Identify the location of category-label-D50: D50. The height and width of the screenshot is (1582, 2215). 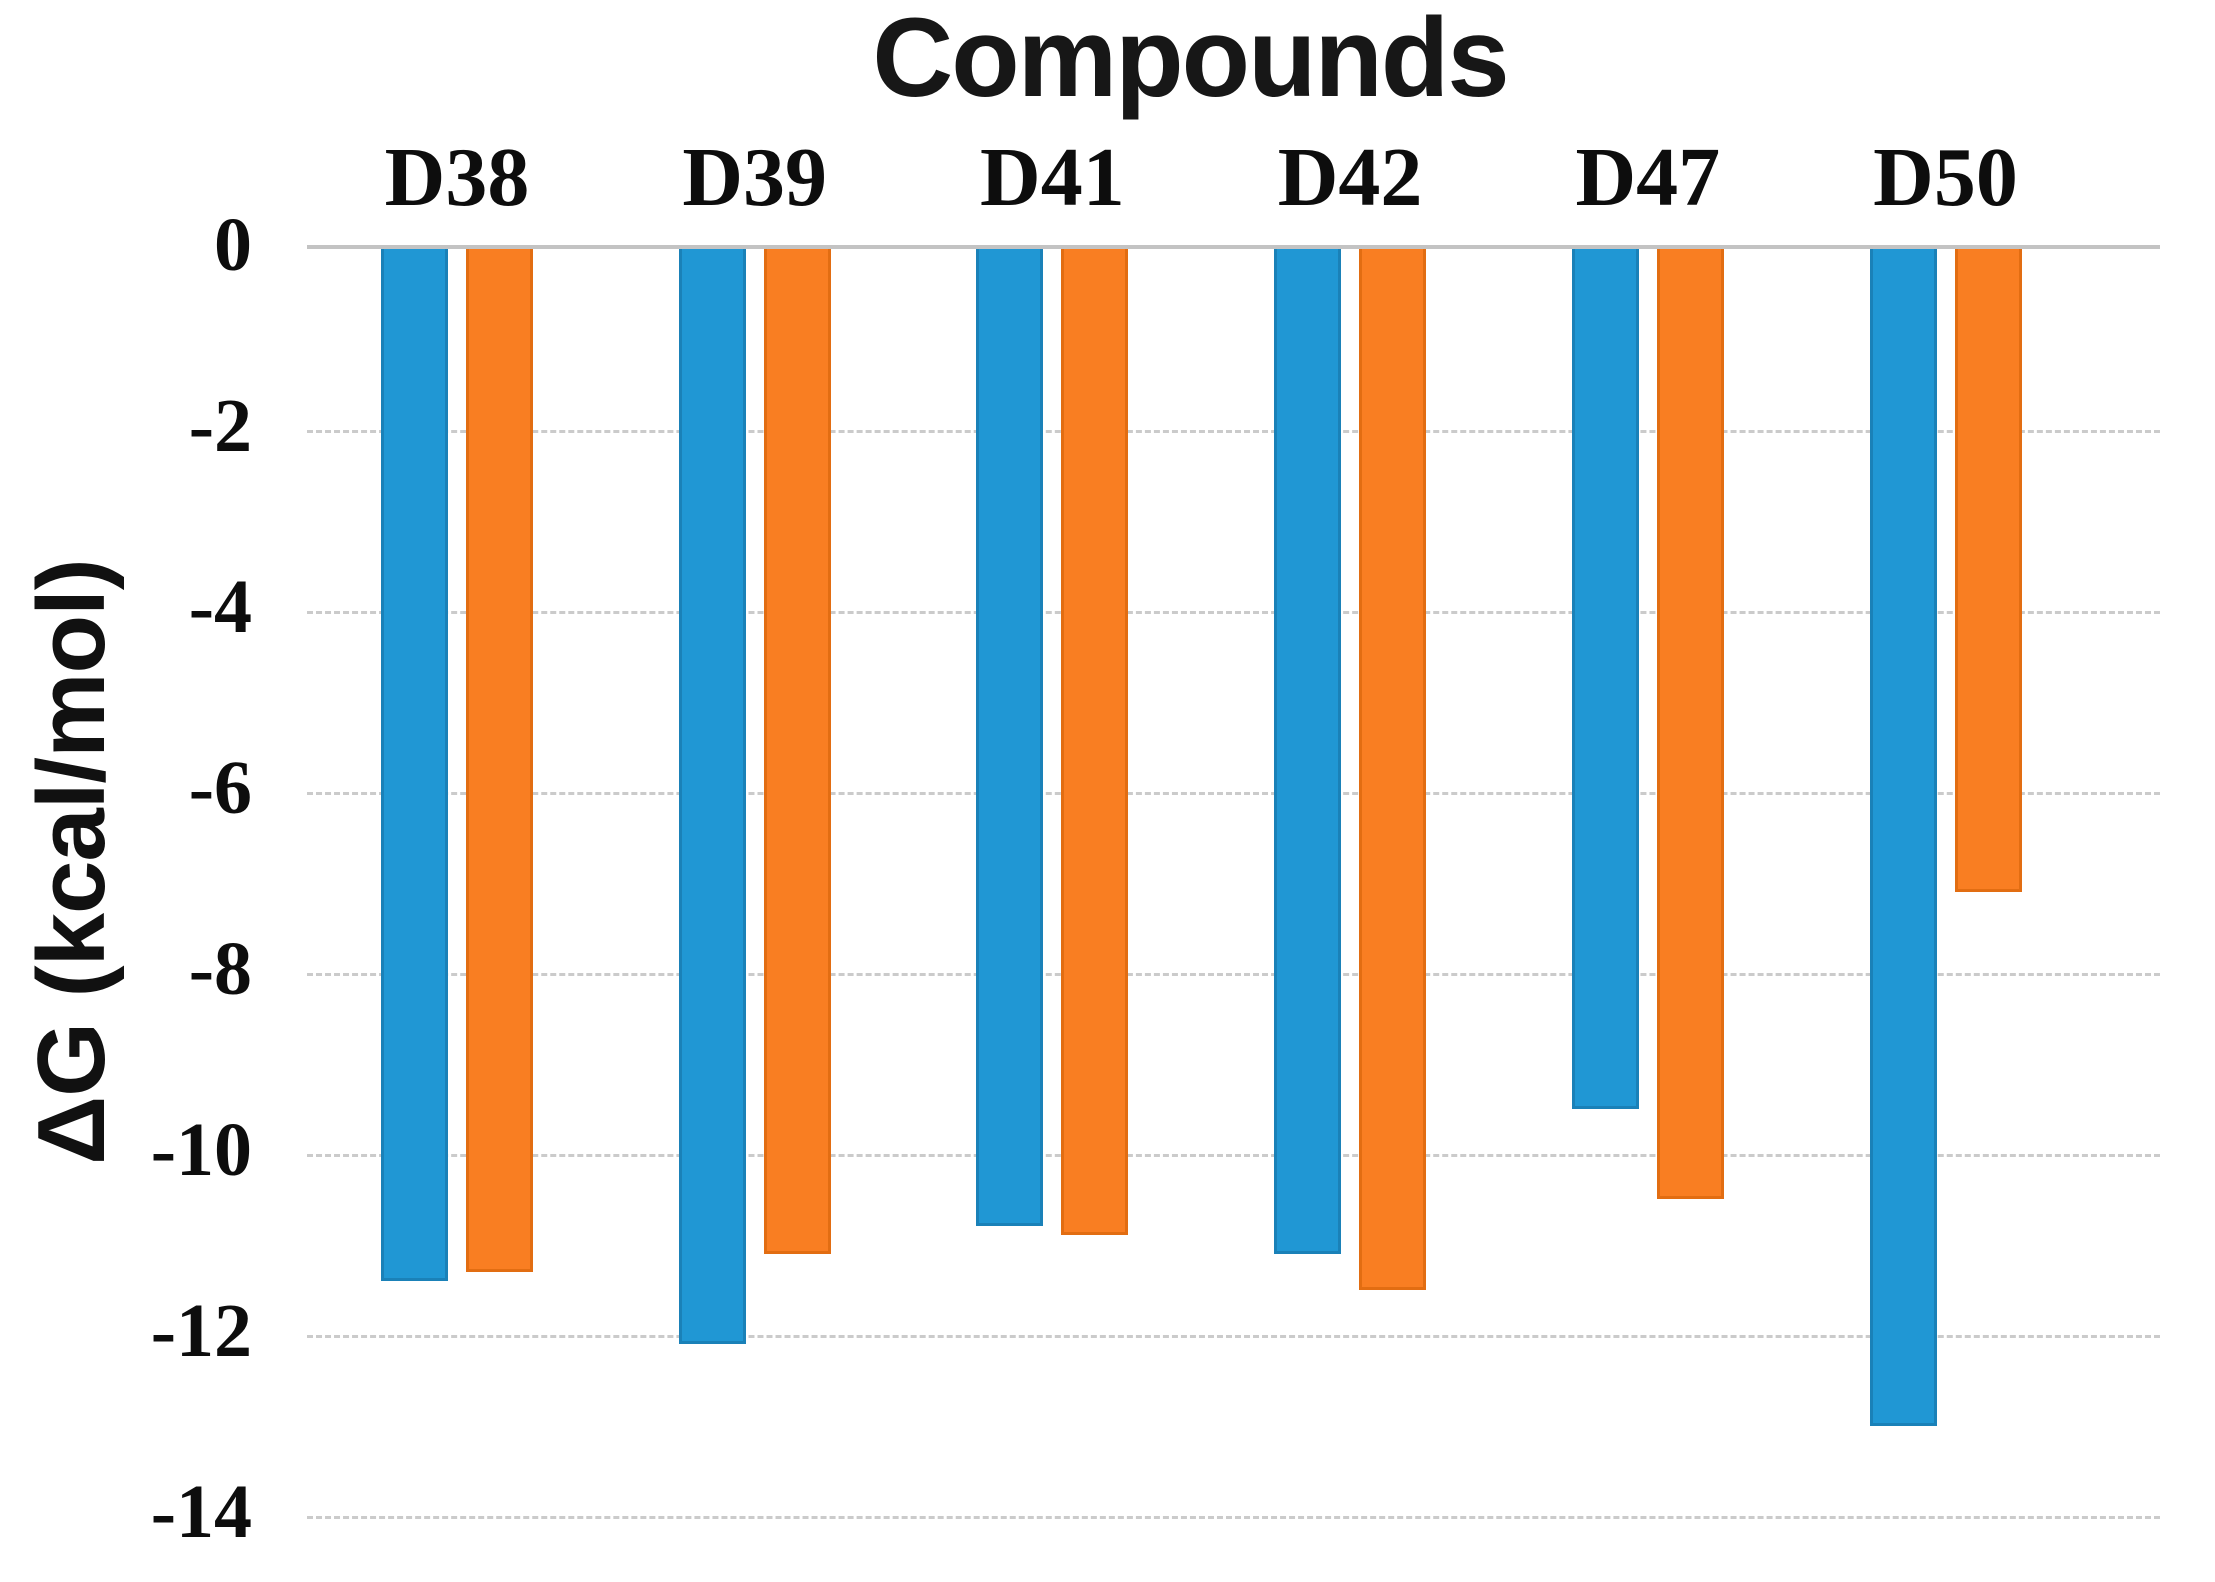
(1945, 177).